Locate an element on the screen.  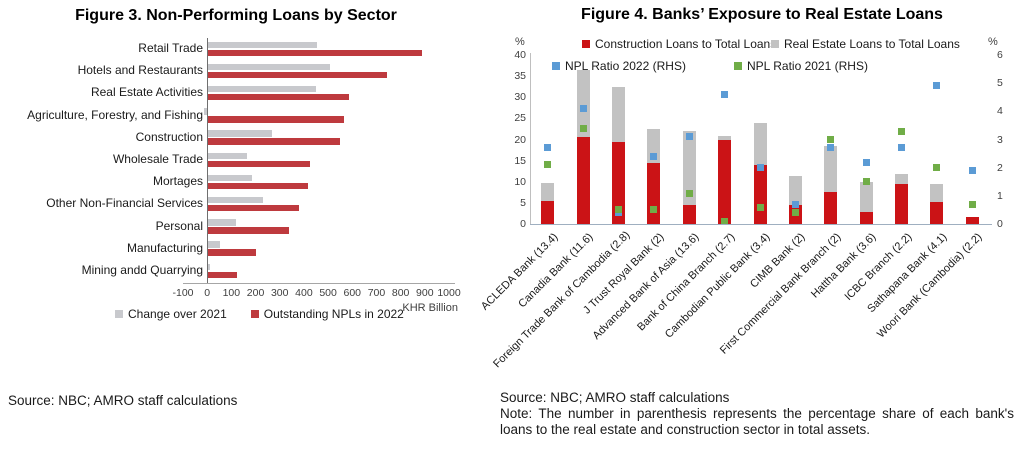
x-tick-label: 100 is located at coordinates (231, 293).